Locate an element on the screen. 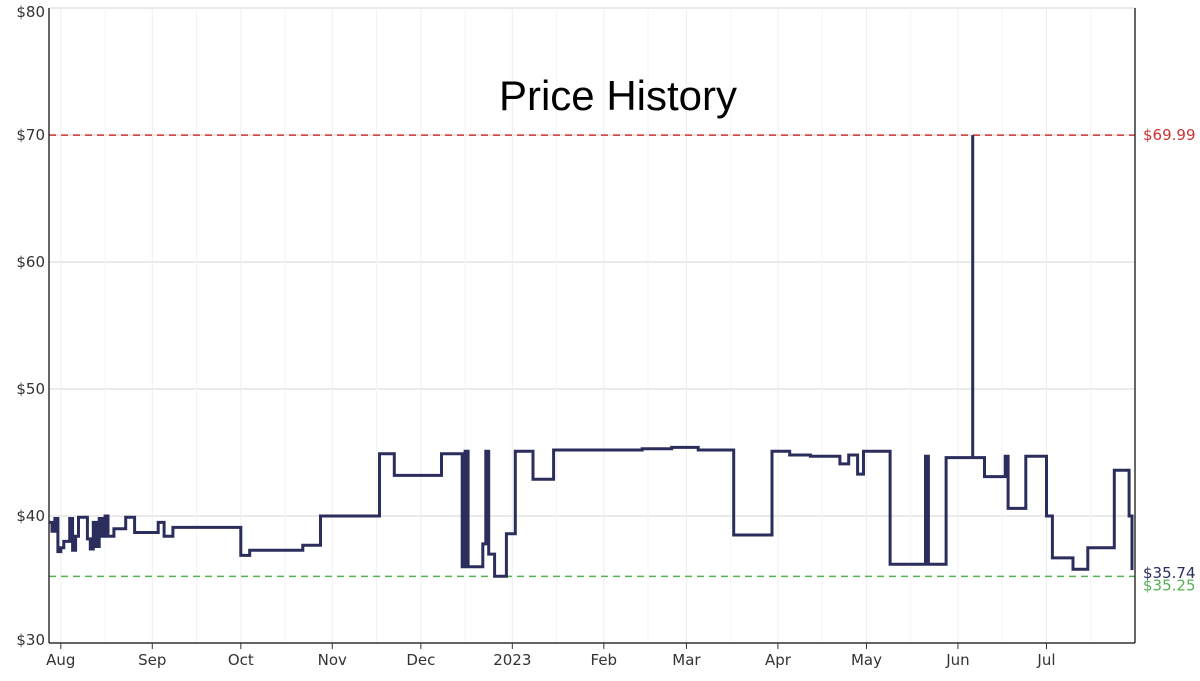  y-tick-label: $50 is located at coordinates (30, 389).